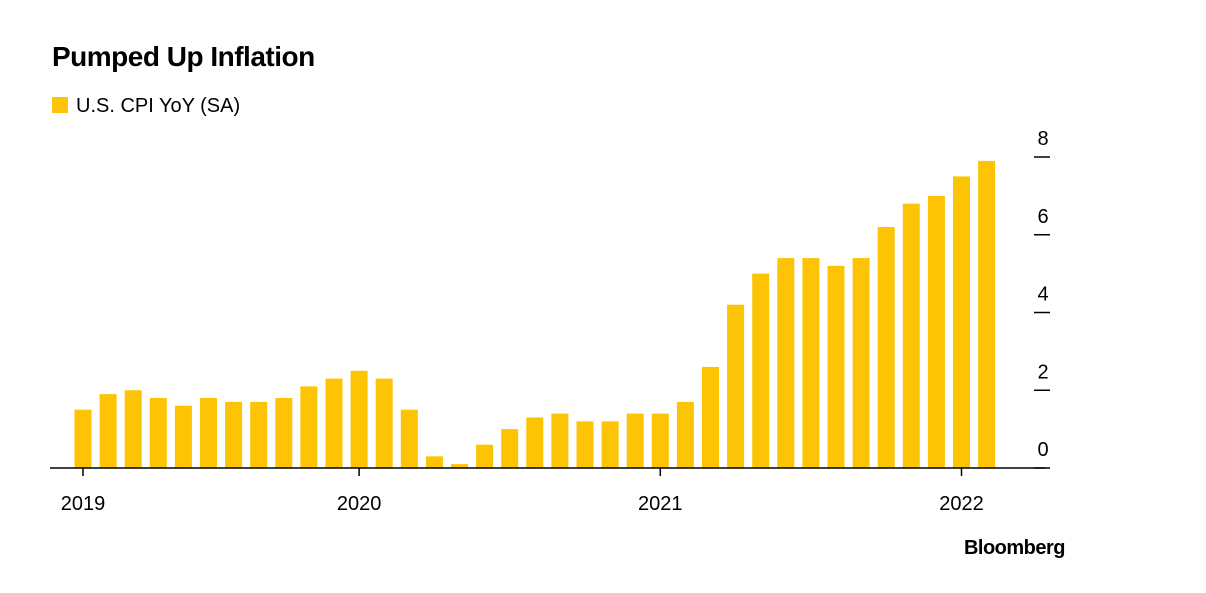 Image resolution: width=1206 pixels, height=593 pixels. Describe the element at coordinates (1042, 372) in the screenshot. I see `y-tick-label: 2` at that location.